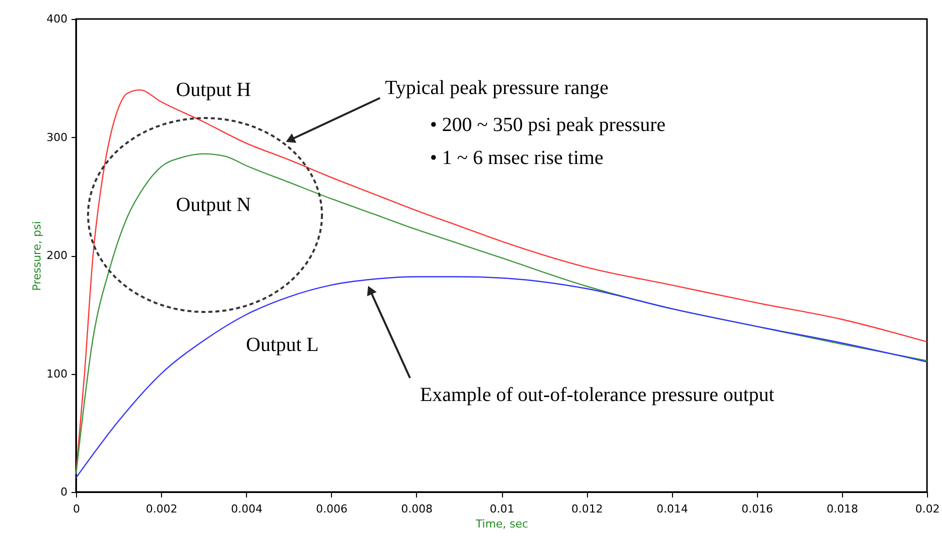  Describe the element at coordinates (213, 205) in the screenshot. I see `annotation: Output N` at that location.